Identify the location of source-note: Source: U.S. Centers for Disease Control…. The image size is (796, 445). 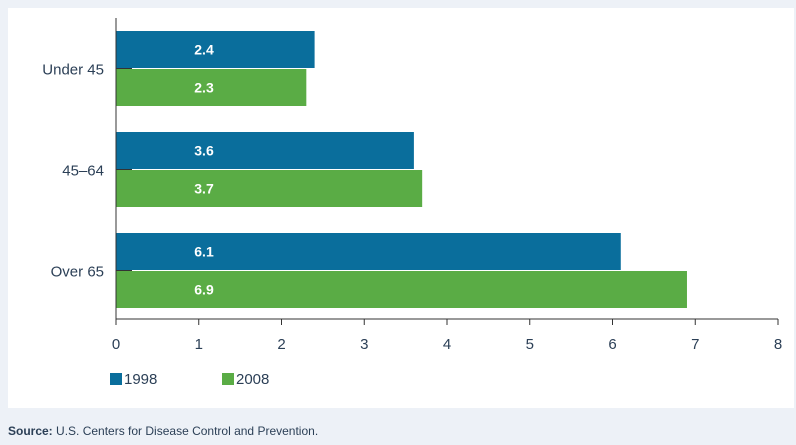
(163, 431).